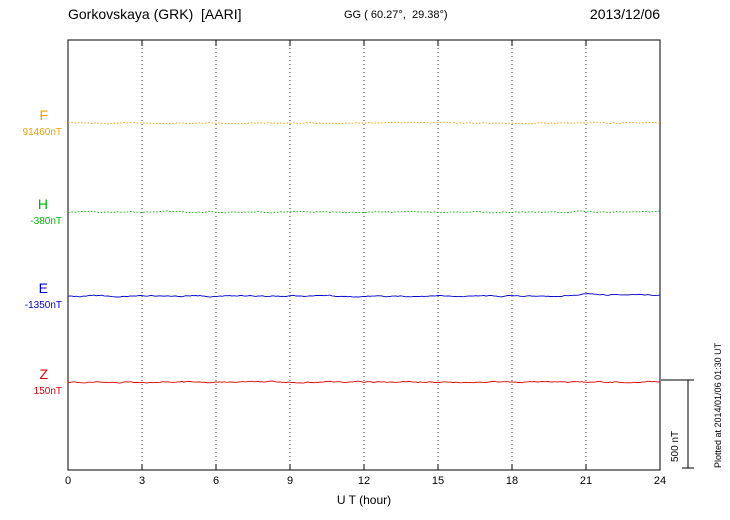 This screenshot has width=730, height=520. What do you see at coordinates (43, 305) in the screenshot?
I see `channel-baseline-e: -1350nT` at bounding box center [43, 305].